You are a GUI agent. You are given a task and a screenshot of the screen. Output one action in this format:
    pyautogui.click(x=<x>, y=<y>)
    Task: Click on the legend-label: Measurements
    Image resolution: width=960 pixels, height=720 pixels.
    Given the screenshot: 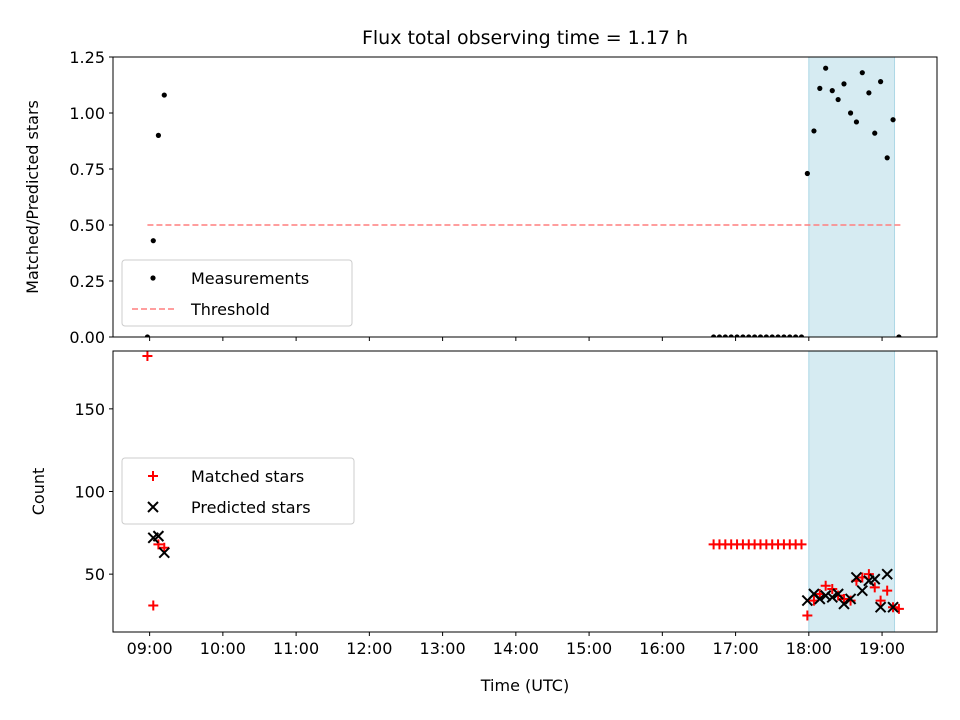 What is the action you would take?
    pyautogui.click(x=250, y=278)
    